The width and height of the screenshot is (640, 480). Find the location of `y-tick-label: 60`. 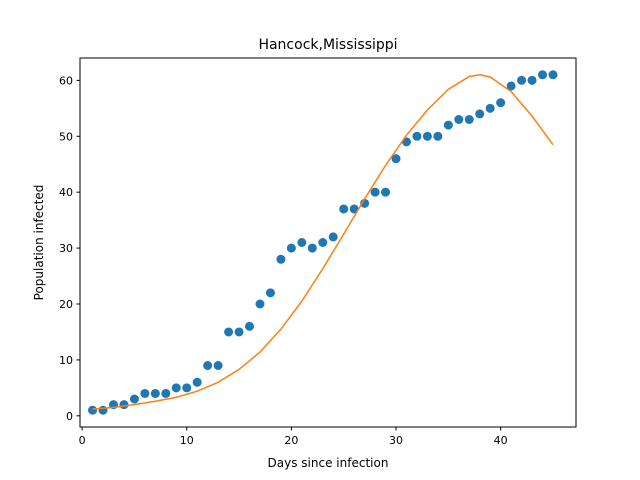

y-tick-label: 60 is located at coordinates (66, 80).